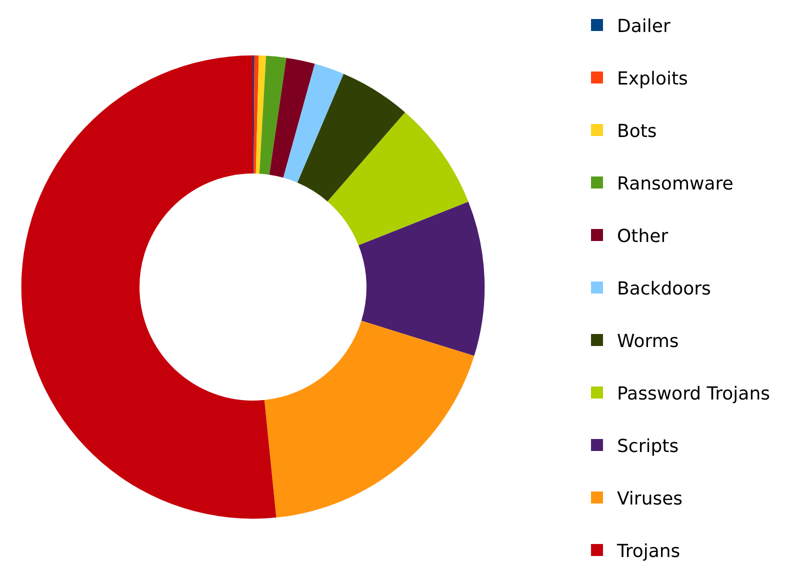 The image size is (807, 567). Describe the element at coordinates (644, 27) in the screenshot. I see `legend-label: Dailer` at that location.